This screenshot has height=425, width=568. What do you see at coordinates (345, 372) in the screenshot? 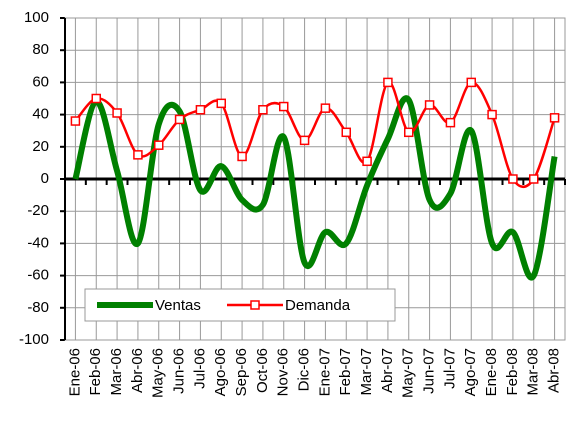
I see `x-tick-label: Feb-07` at bounding box center [345, 372].